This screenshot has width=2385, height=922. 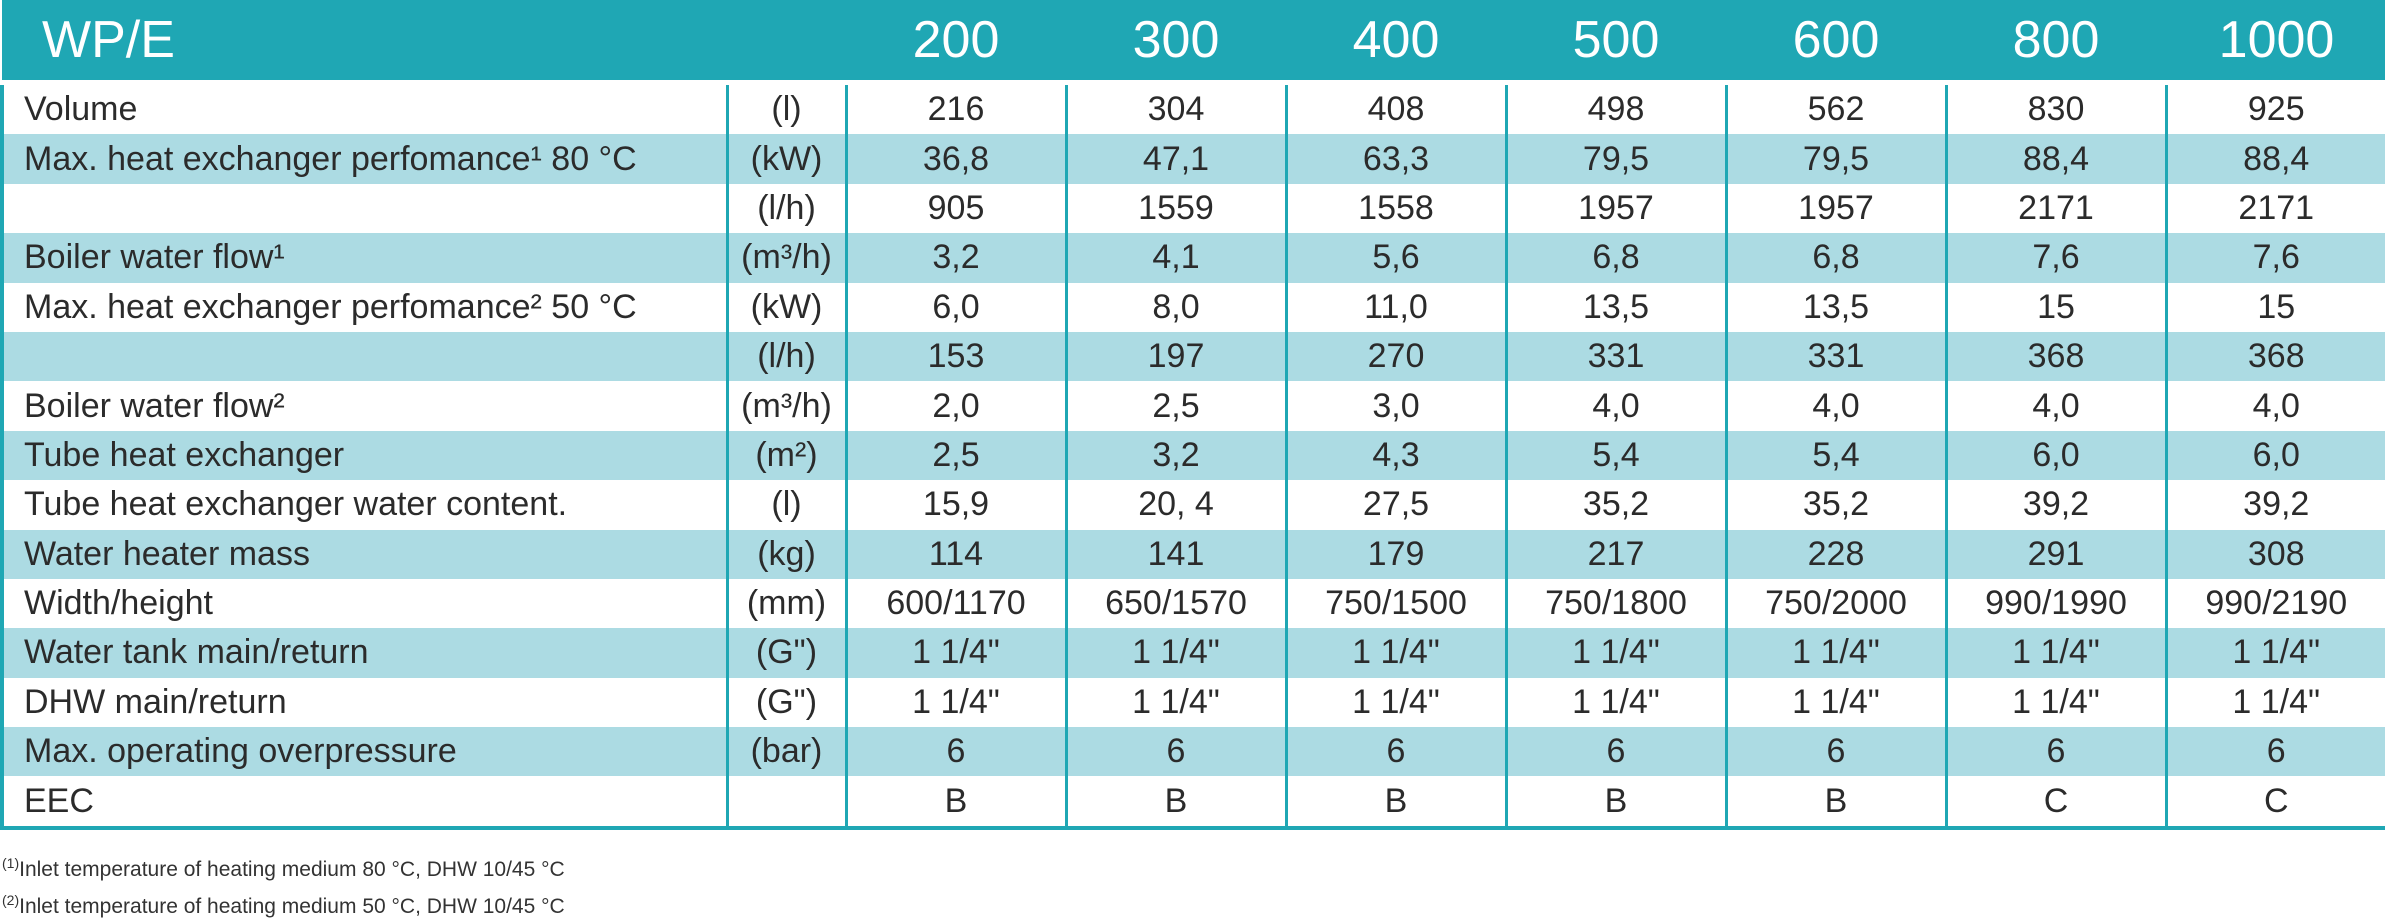 What do you see at coordinates (363, 505) in the screenshot?
I see `parameter-name: Tube heat exchanger water content.` at bounding box center [363, 505].